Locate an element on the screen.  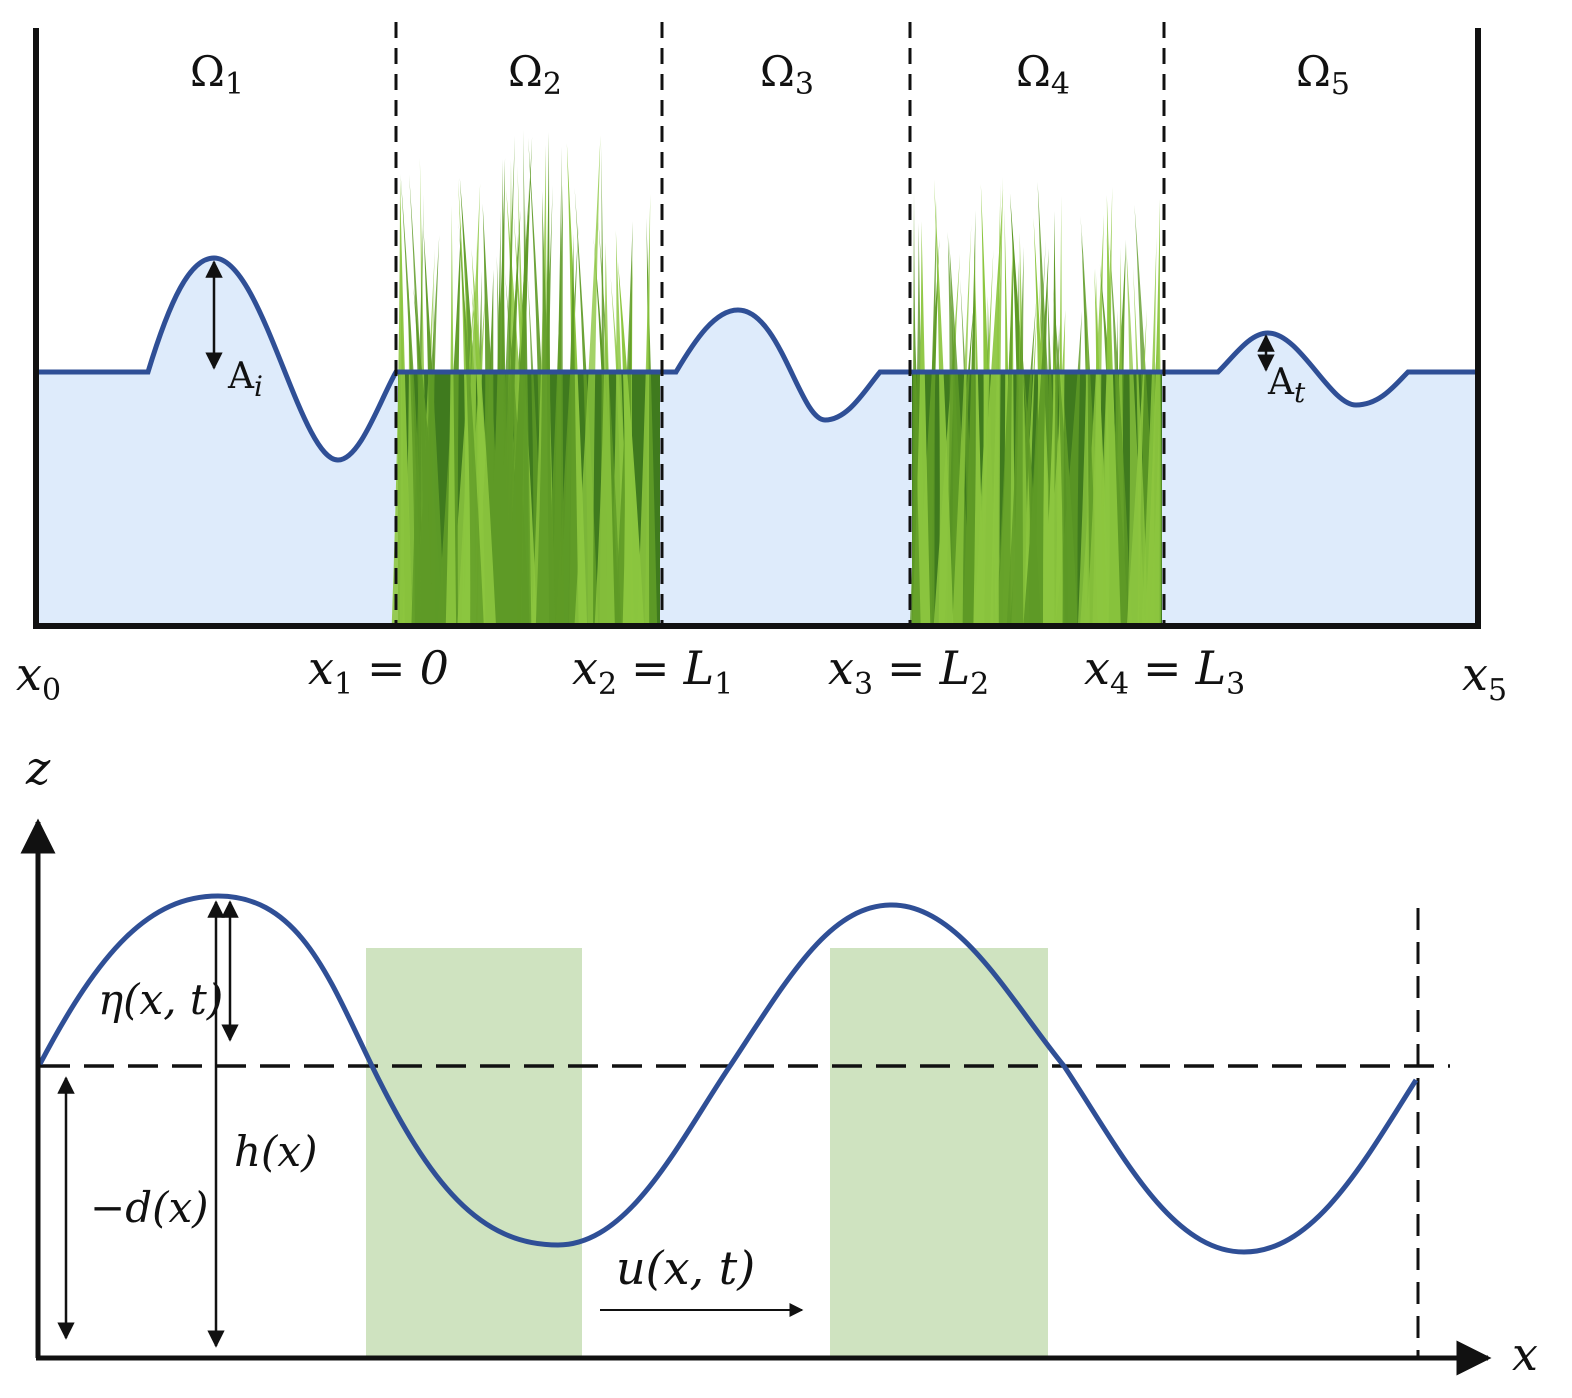
x-label-x0: x0 is located at coordinates (38, 677).